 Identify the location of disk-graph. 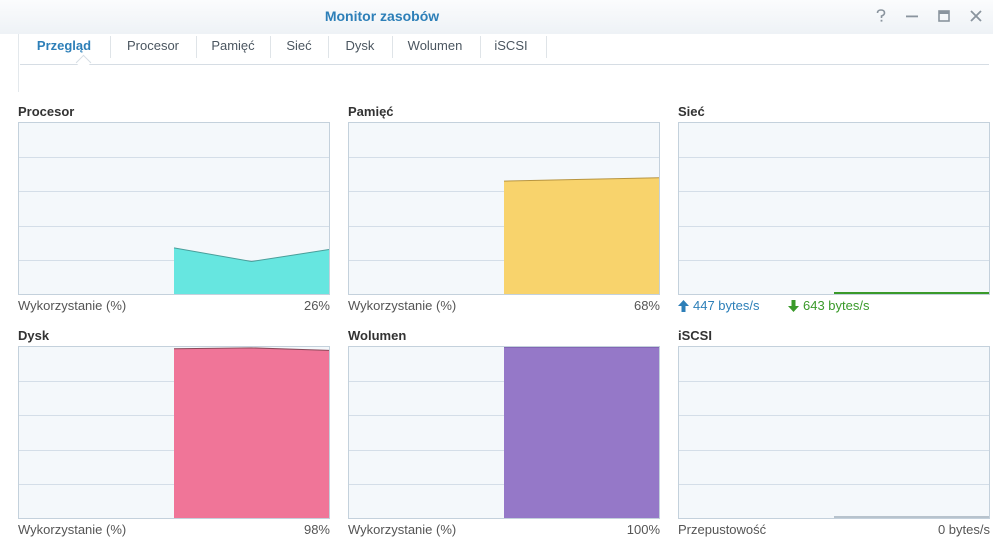
(174, 432).